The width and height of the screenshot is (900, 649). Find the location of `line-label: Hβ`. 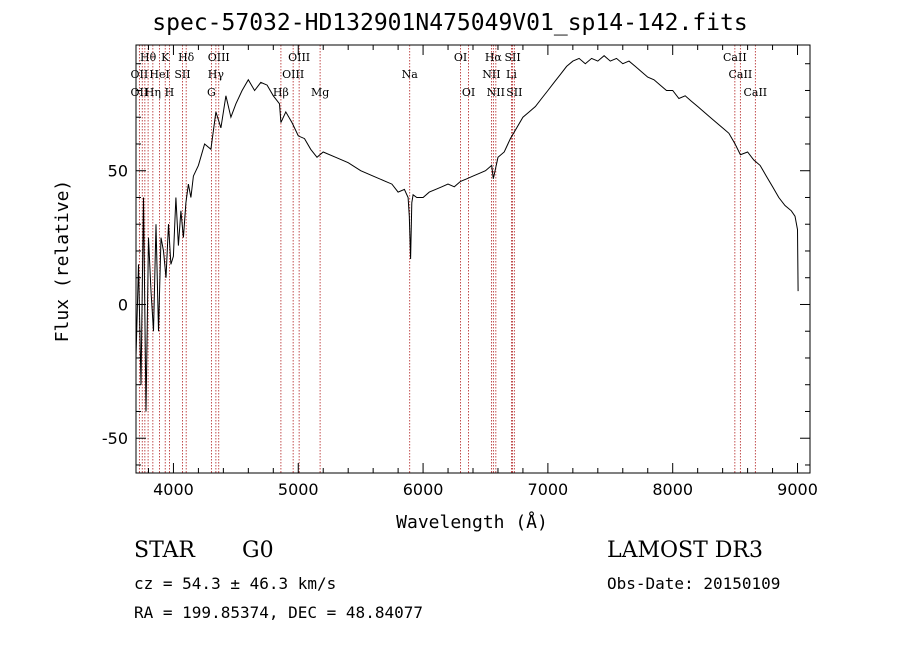

line-label: Hβ is located at coordinates (281, 92).